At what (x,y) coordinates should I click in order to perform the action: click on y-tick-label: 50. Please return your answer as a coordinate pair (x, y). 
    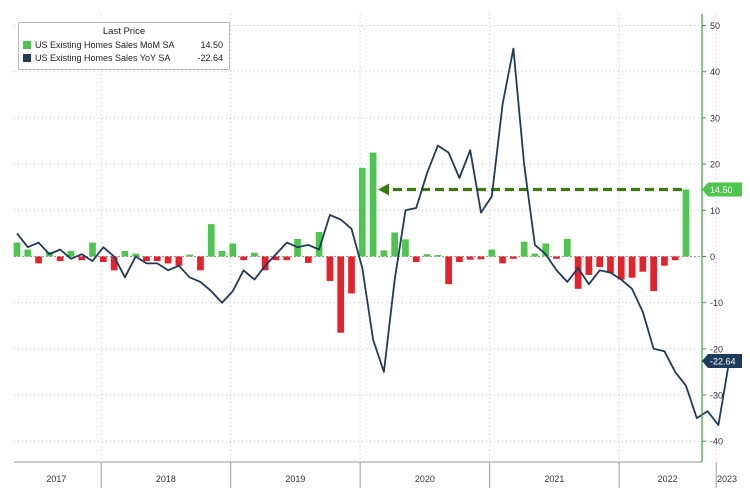
    Looking at the image, I should click on (715, 26).